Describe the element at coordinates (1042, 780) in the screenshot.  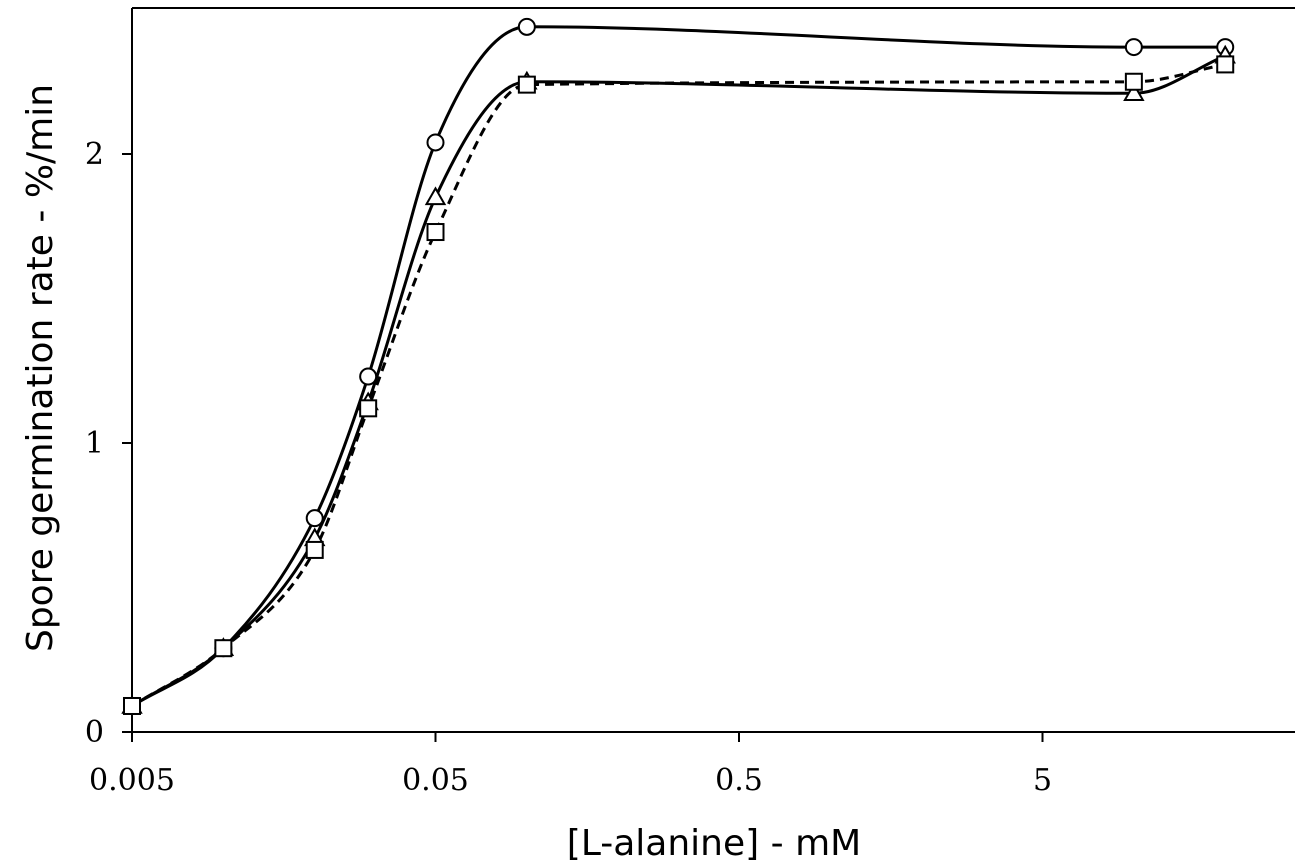
I see `x-tick-label: 5` at that location.